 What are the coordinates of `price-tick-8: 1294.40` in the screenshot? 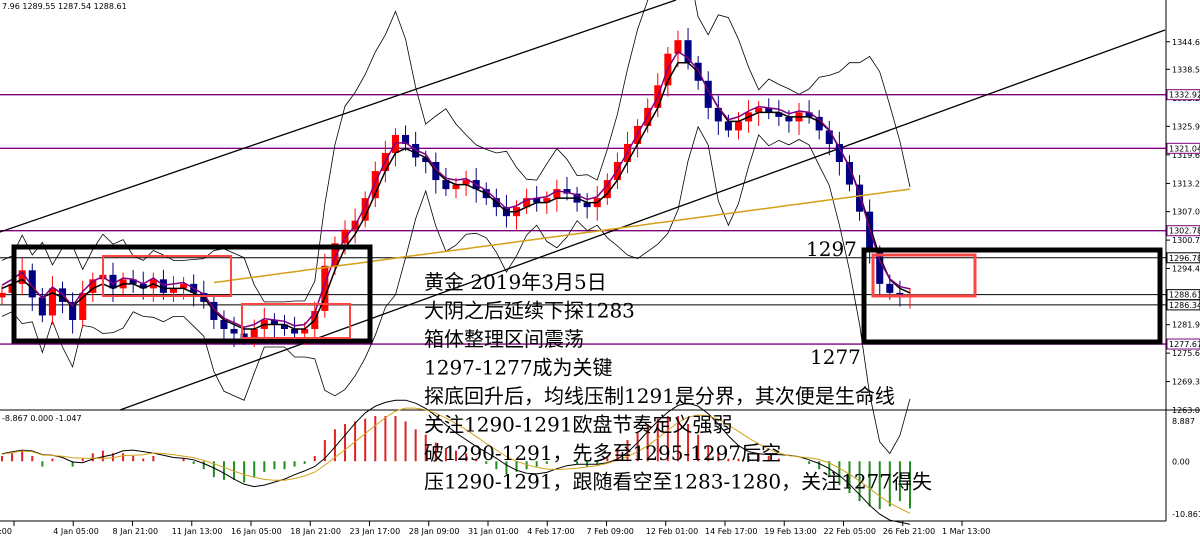 It's located at (1186, 269).